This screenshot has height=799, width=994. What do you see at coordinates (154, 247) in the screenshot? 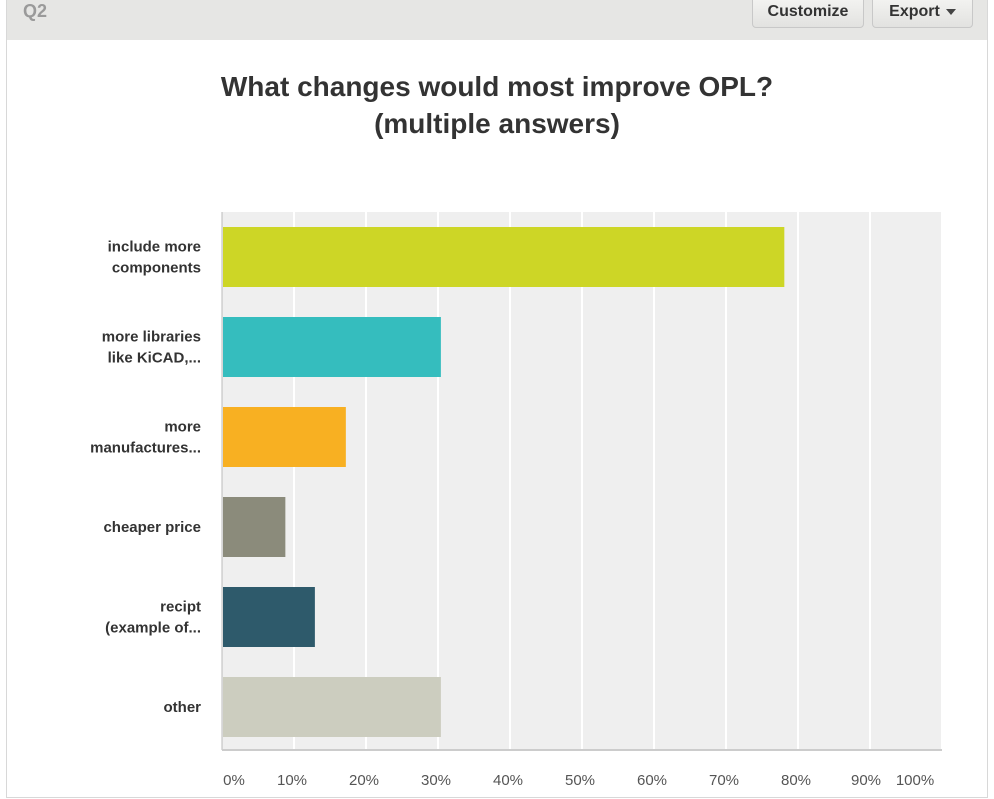
I see `category-label: include more` at bounding box center [154, 247].